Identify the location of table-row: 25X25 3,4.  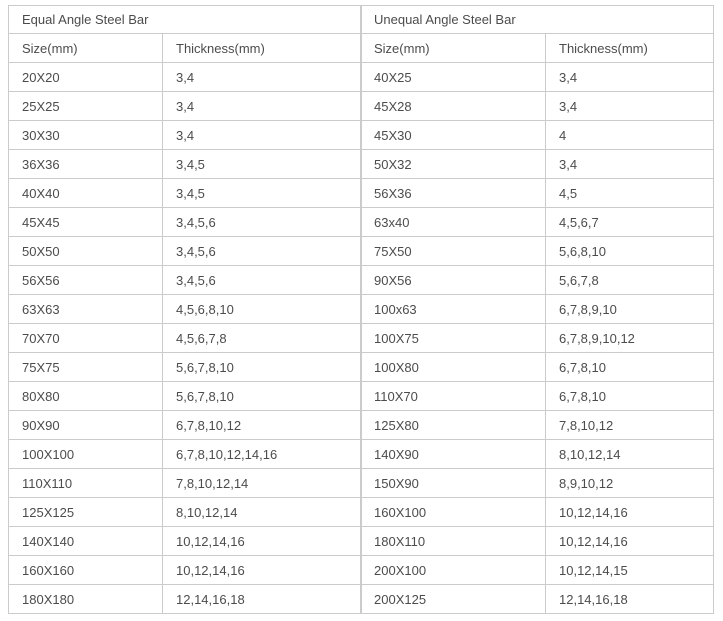
(185, 106).